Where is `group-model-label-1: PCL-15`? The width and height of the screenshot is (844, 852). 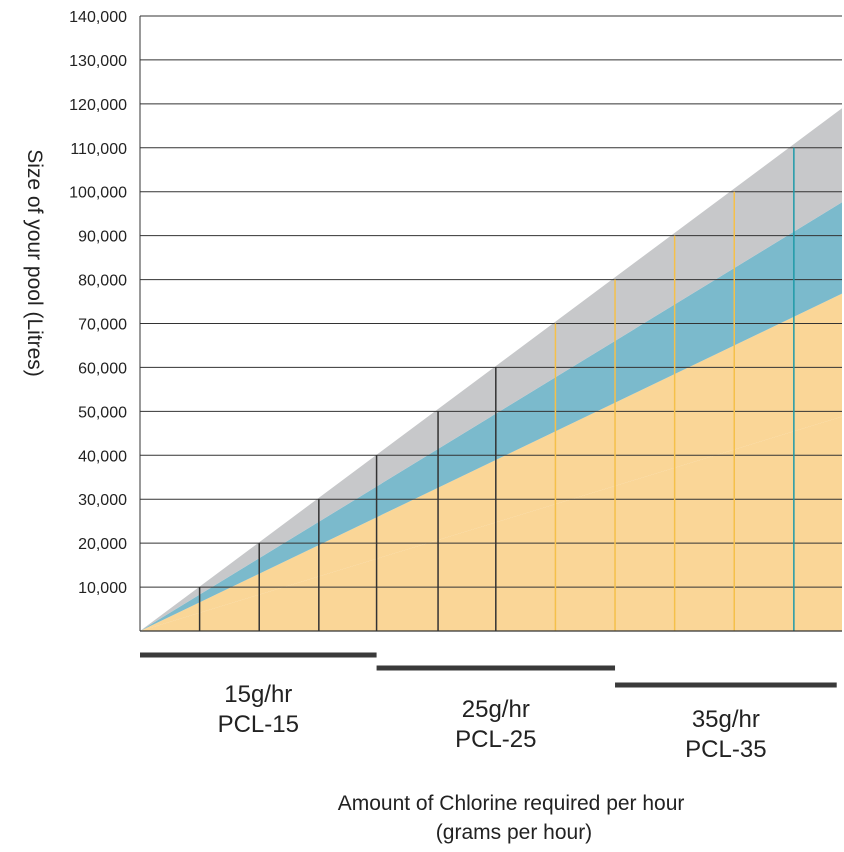 group-model-label-1: PCL-15 is located at coordinates (258, 724).